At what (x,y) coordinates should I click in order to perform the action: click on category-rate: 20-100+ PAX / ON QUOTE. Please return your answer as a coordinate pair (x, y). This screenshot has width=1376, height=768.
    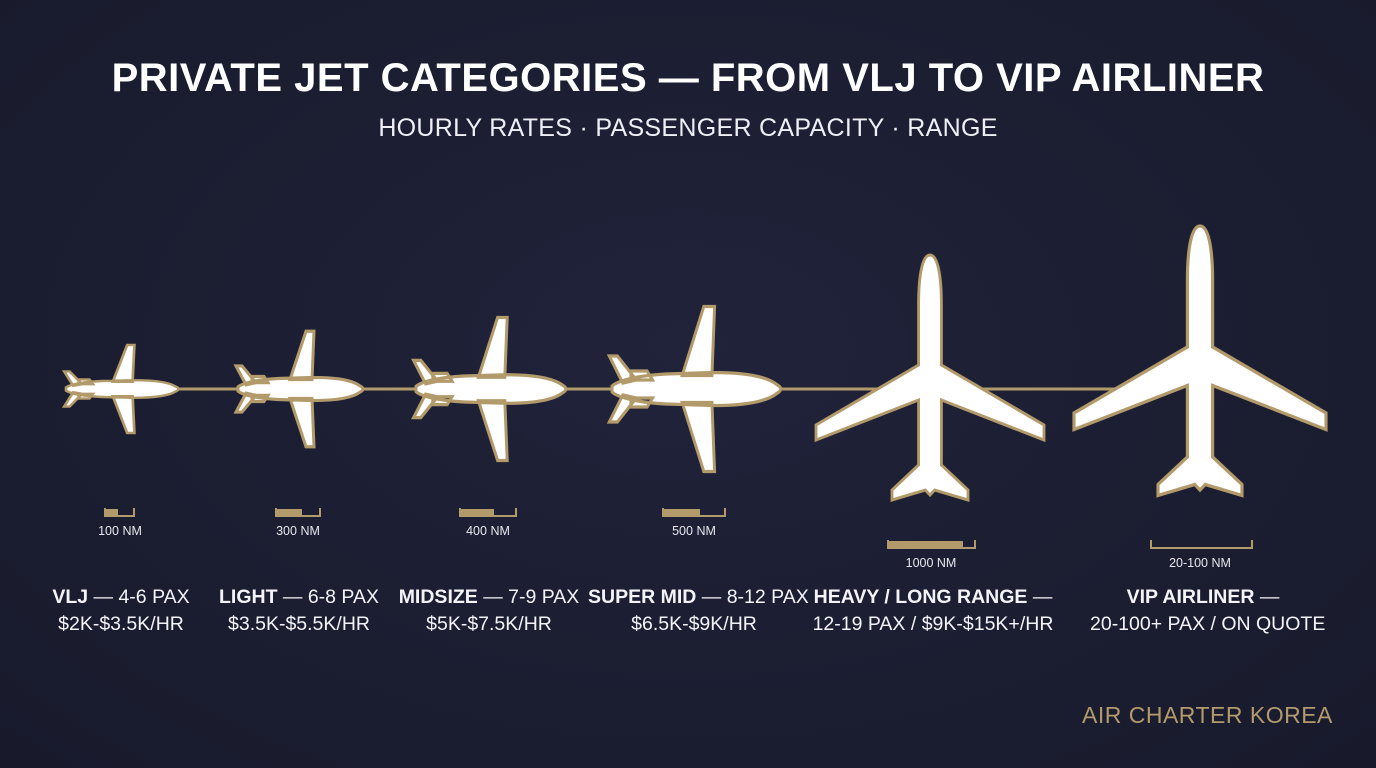
    Looking at the image, I should click on (1208, 624).